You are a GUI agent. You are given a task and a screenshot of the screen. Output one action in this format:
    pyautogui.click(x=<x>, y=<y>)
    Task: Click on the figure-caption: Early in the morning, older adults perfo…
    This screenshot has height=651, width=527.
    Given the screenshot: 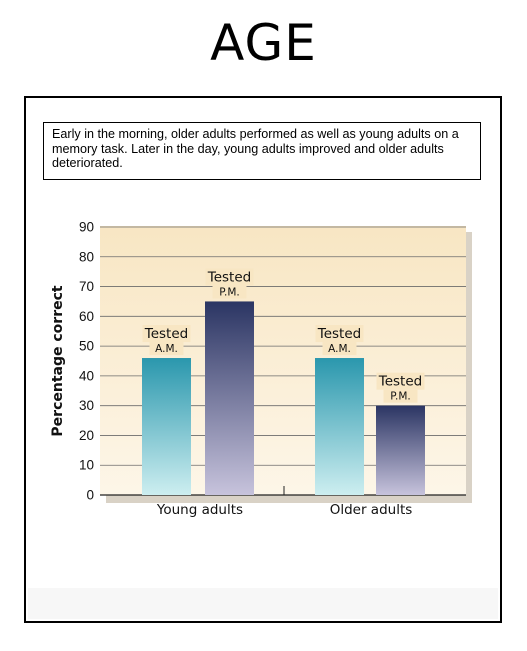 What is the action you would take?
    pyautogui.click(x=262, y=151)
    